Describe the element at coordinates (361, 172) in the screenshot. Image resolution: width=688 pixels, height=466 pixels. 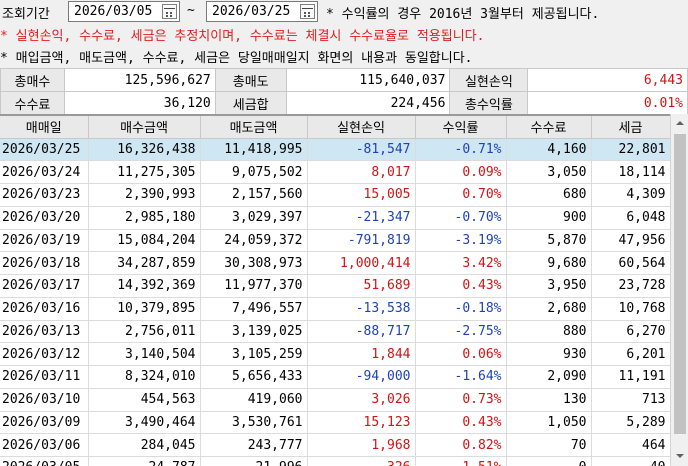
I see `cell-realized-pnl: 8,017` at that location.